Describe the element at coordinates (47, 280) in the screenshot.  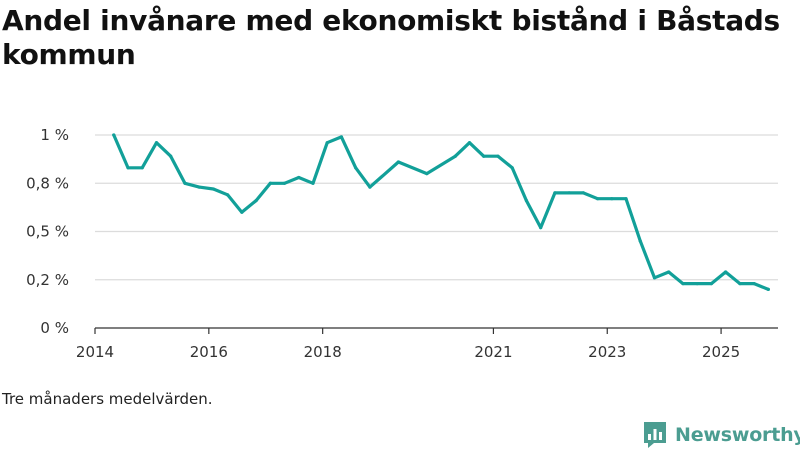
I see `y-tick-label: 0,2 %` at that location.